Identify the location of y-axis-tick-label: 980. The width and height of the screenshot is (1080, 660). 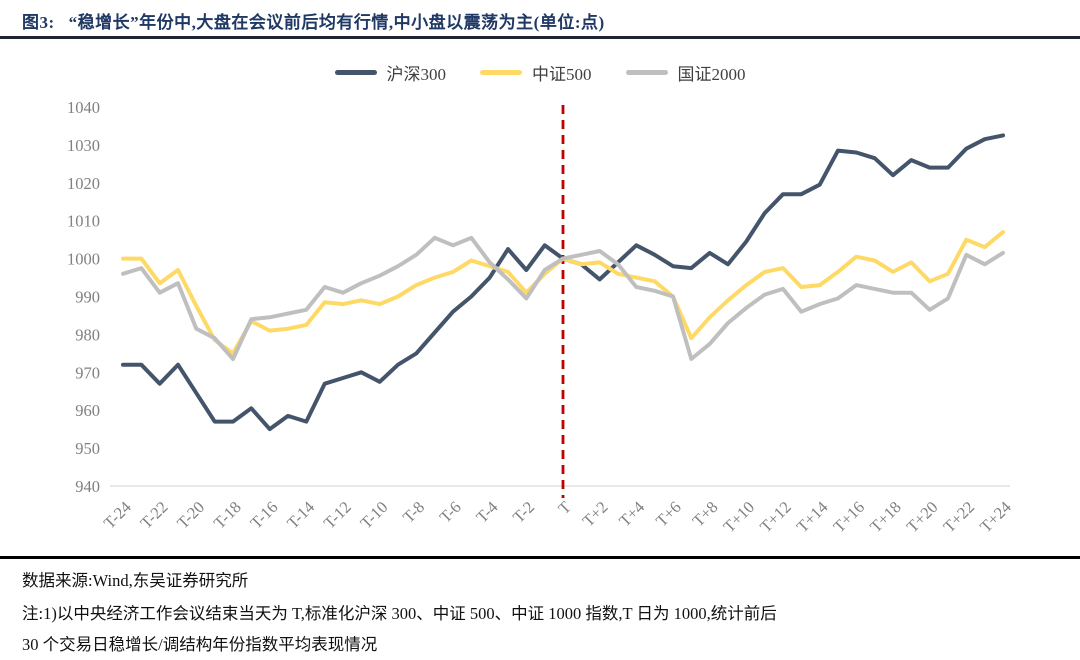
(87, 334).